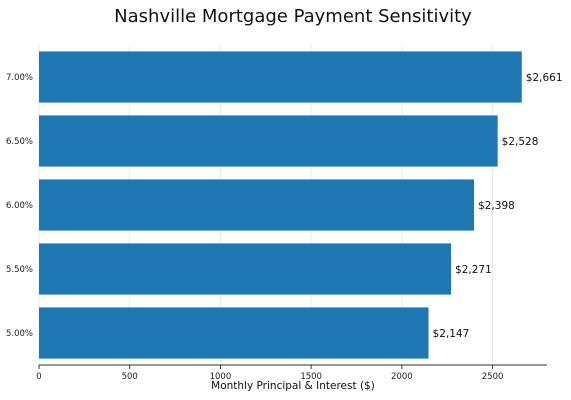 This screenshot has height=400, width=571. I want to click on x-tick-label: 0, so click(38, 377).